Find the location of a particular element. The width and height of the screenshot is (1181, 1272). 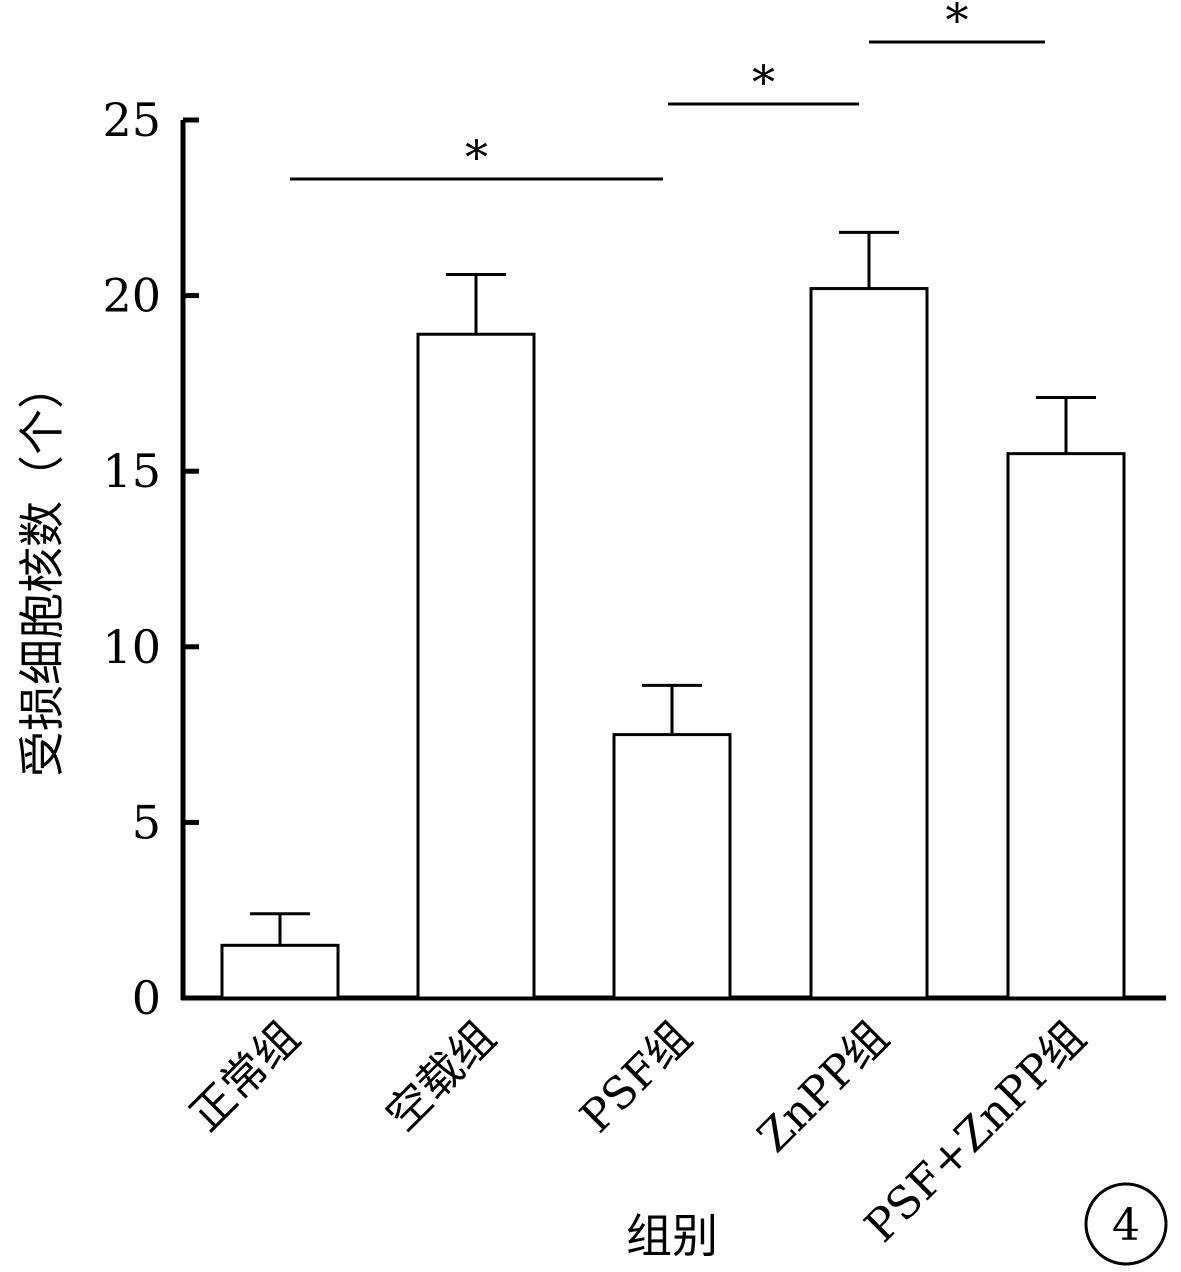

y-tick-label: 5 is located at coordinates (146, 822).